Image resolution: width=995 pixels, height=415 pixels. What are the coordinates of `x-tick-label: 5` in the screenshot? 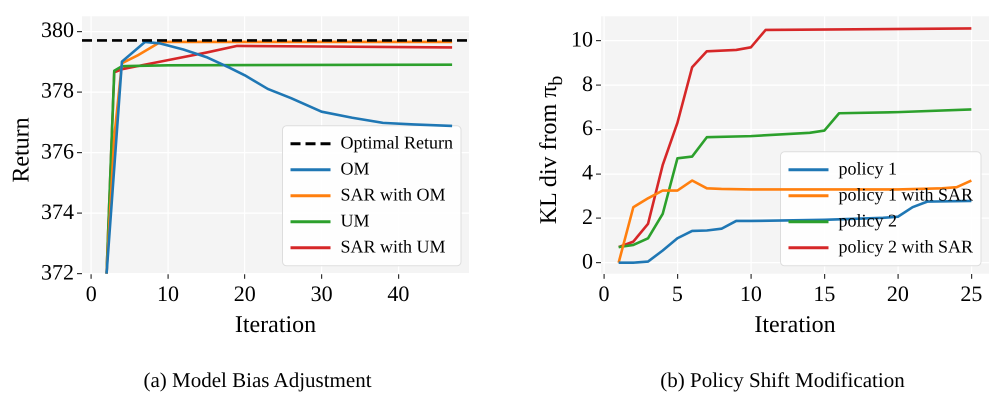 It's located at (677, 293).